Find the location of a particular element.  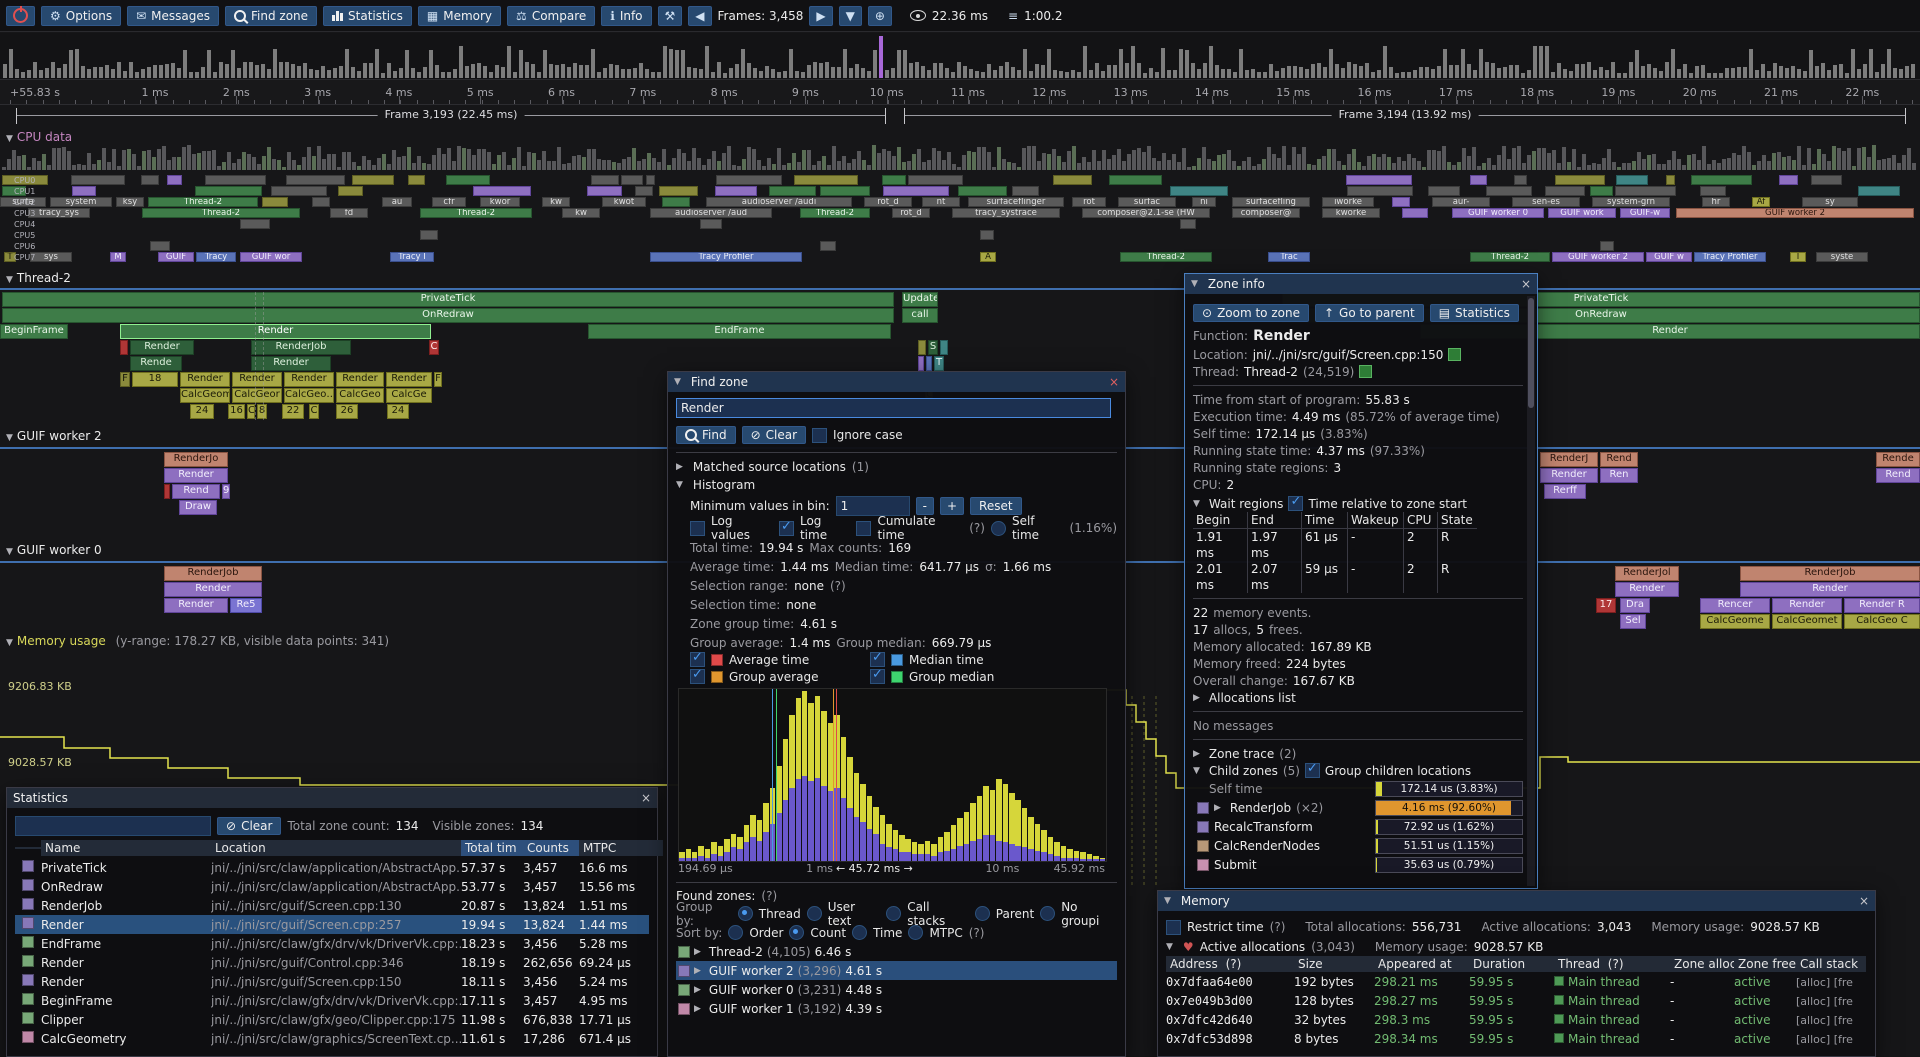

timeline-zone: S is located at coordinates (933, 347).